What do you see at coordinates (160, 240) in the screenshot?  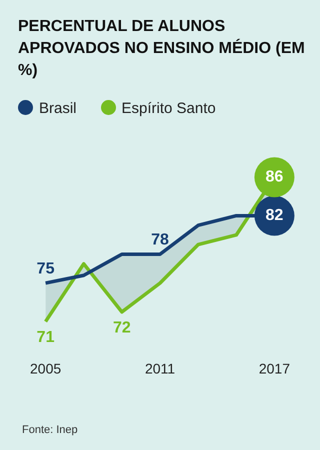 I see `data-label: 78` at bounding box center [160, 240].